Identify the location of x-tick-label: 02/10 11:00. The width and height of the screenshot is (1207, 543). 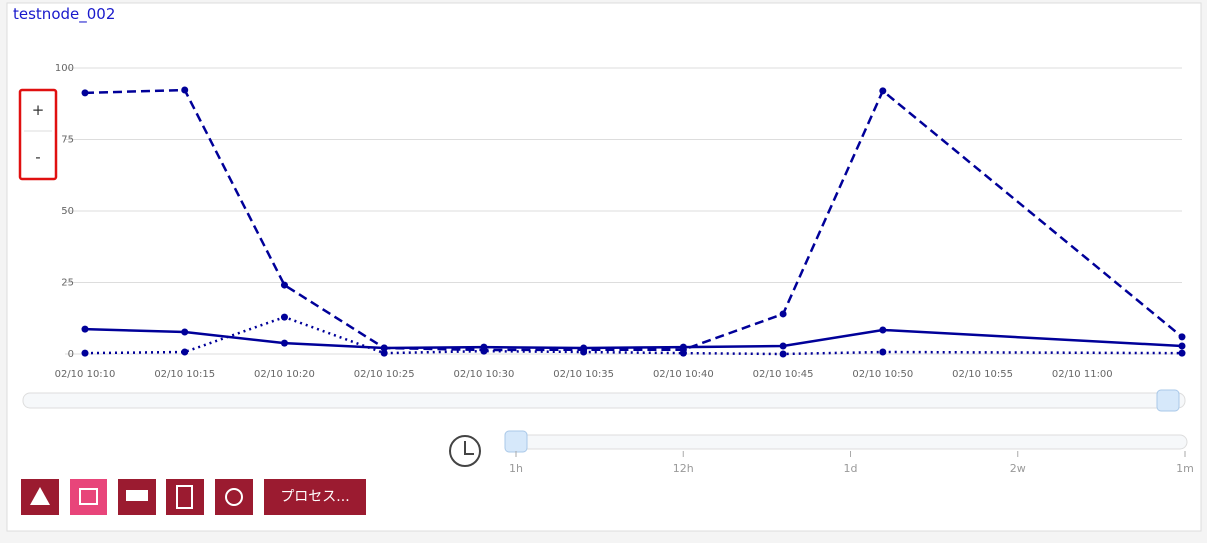
(1082, 374).